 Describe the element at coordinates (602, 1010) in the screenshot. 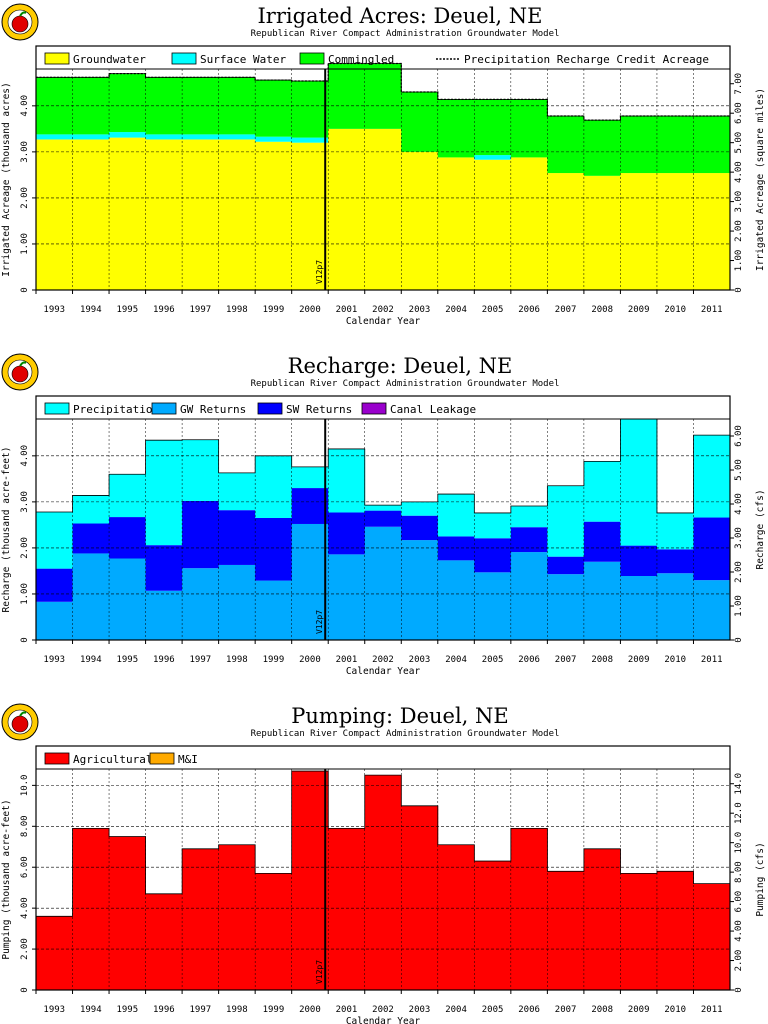

I see `x-tick-label: 2008` at that location.